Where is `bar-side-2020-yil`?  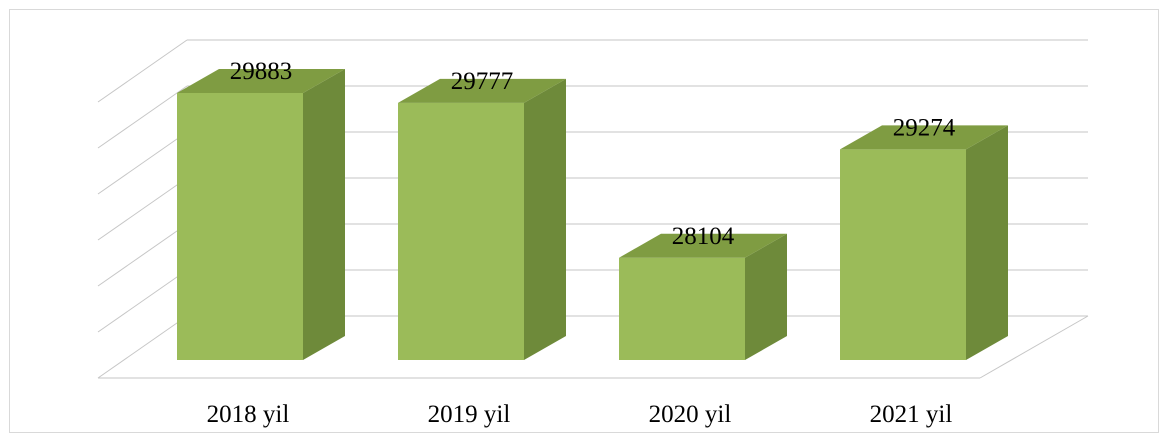 bar-side-2020-yil is located at coordinates (766, 296).